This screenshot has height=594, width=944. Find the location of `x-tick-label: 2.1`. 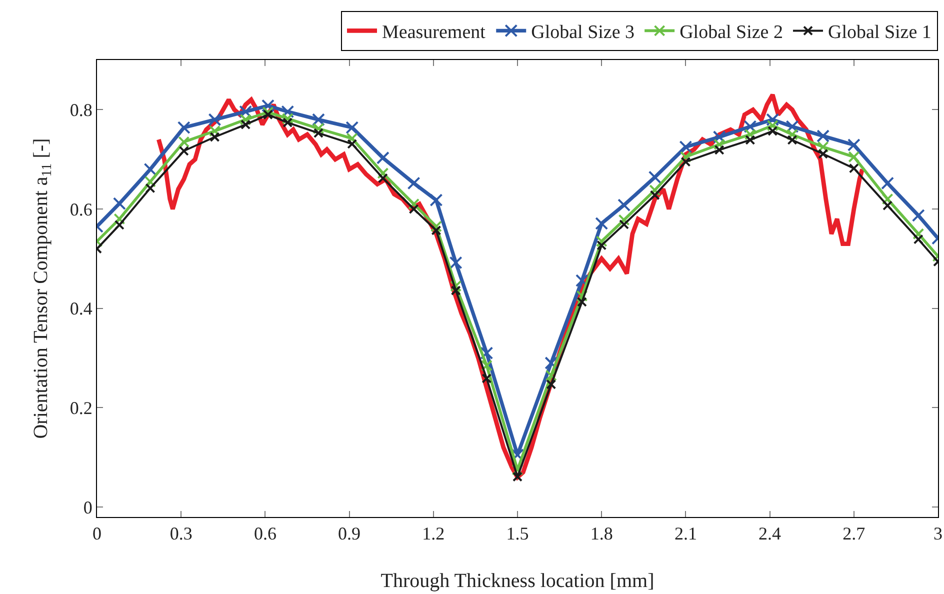

x-tick-label: 2.1 is located at coordinates (685, 534).